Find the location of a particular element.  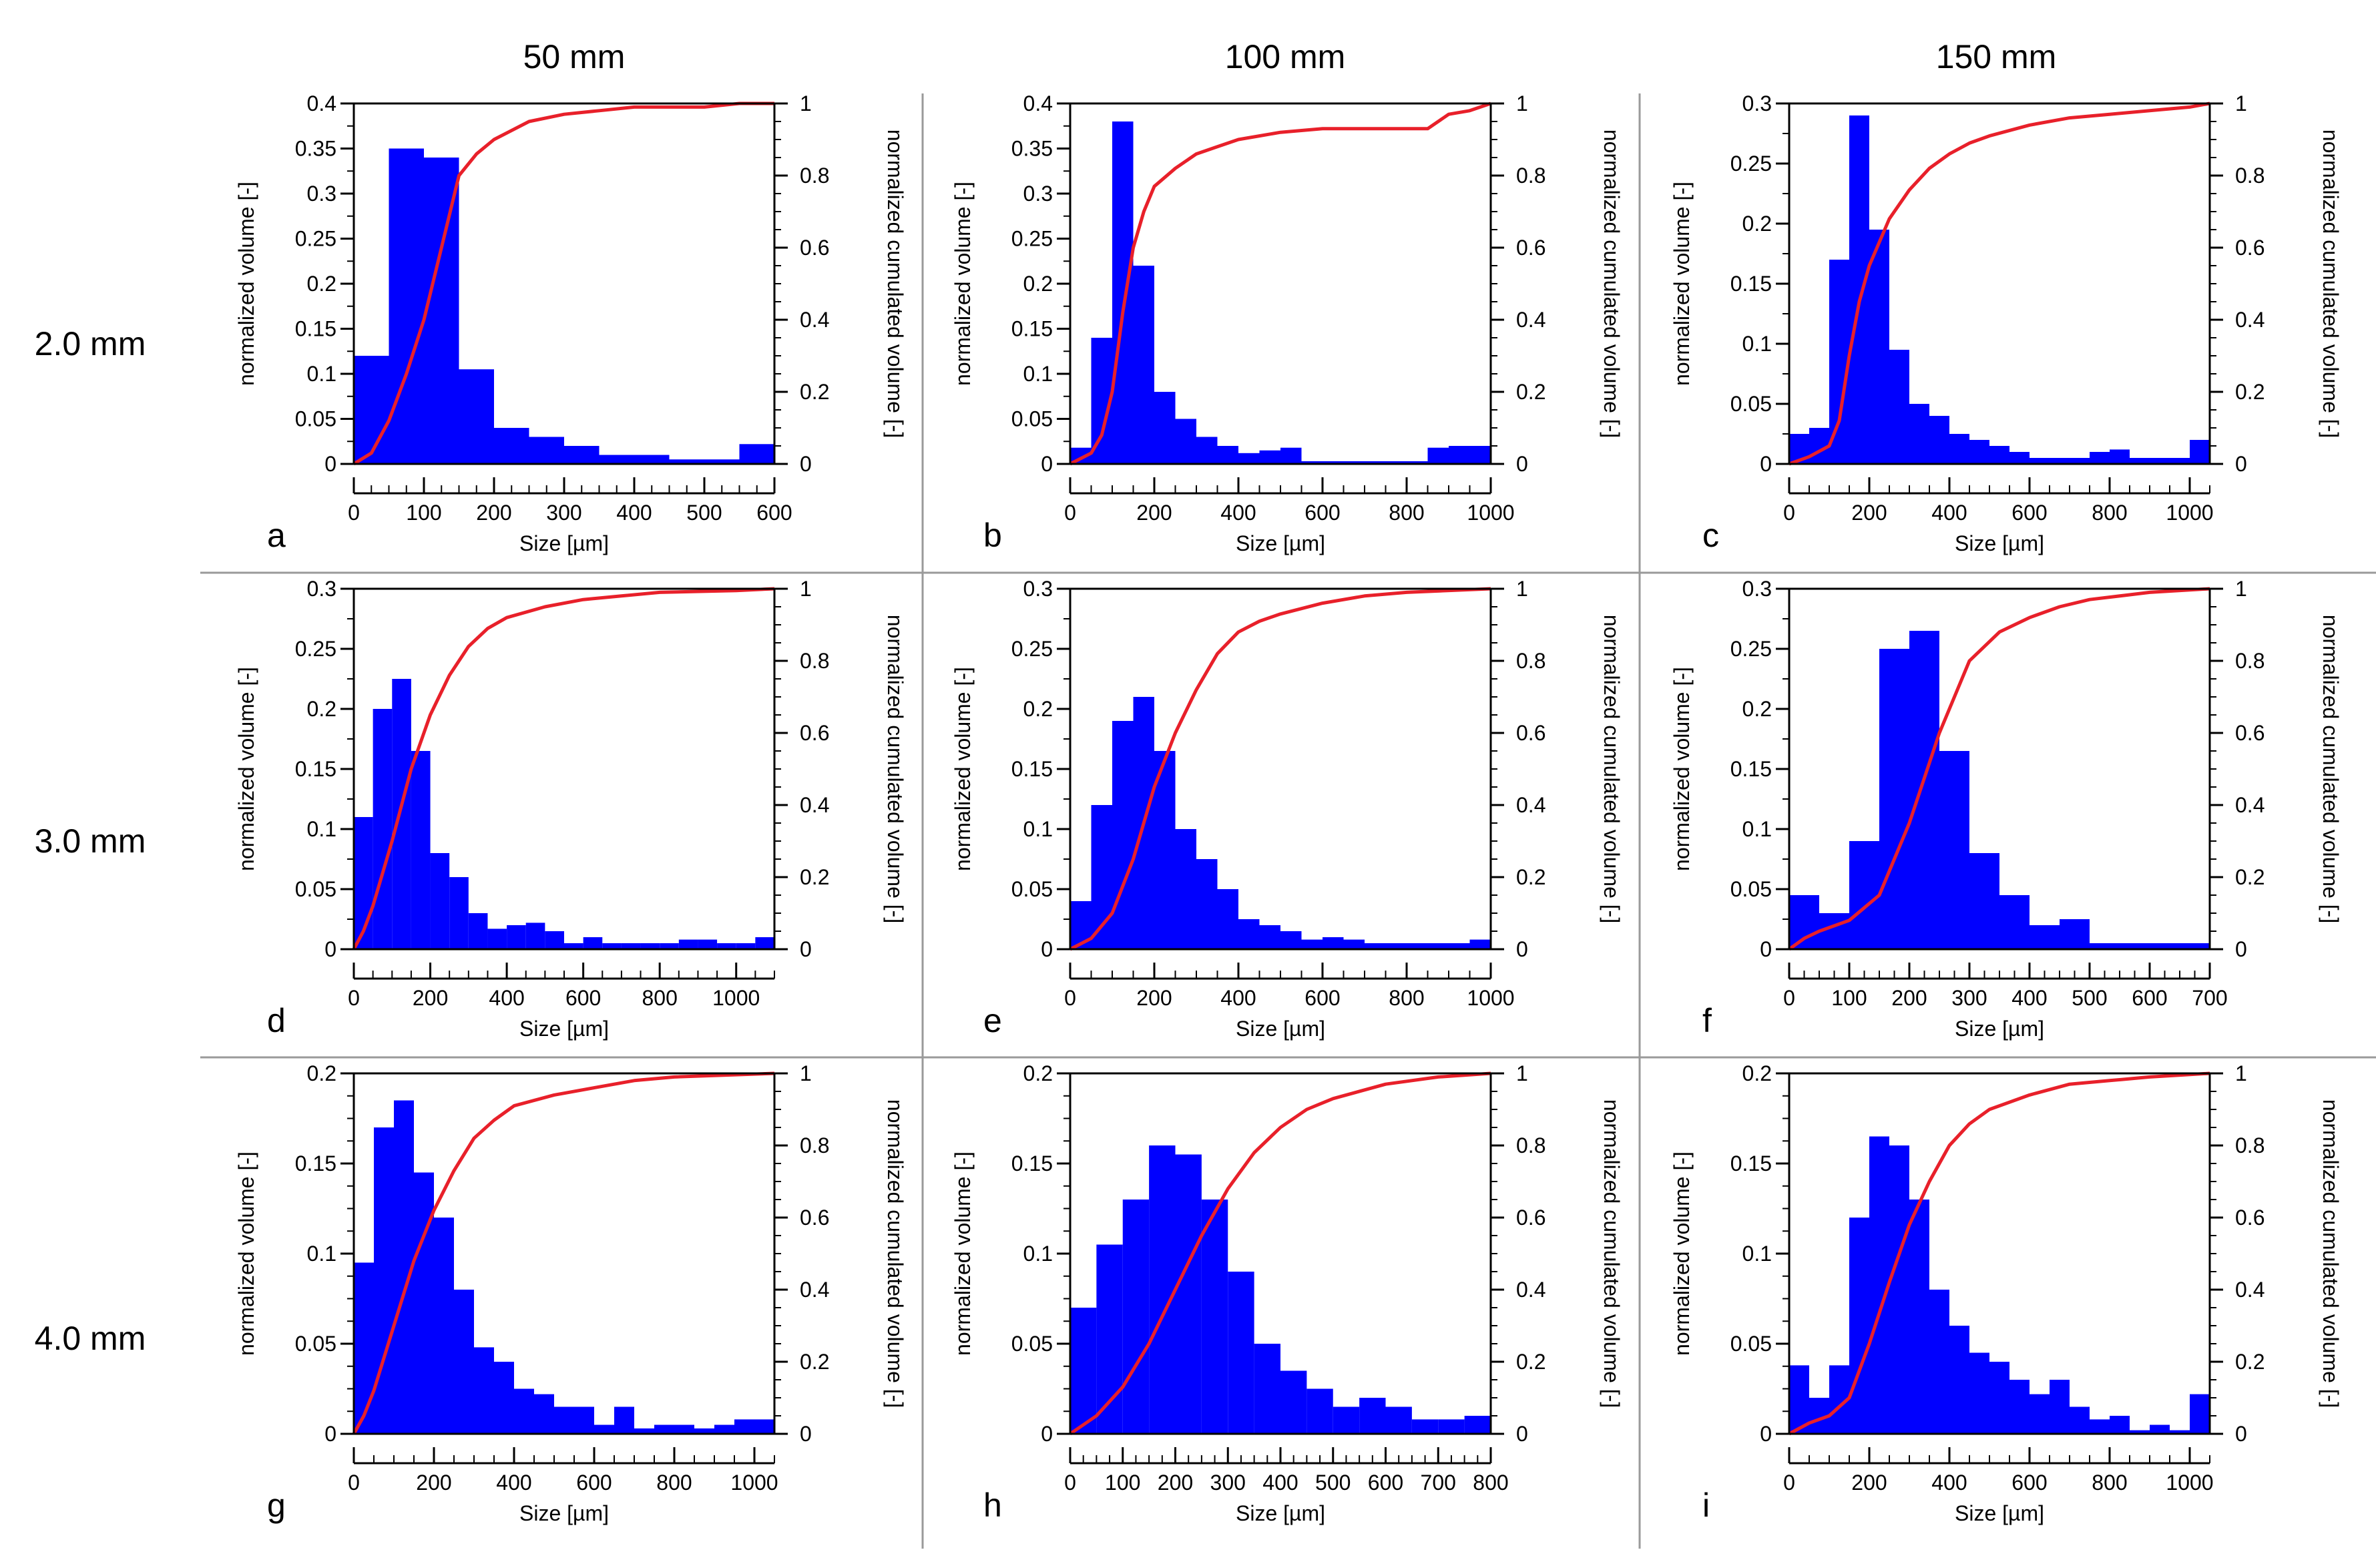

xtick-label-b-2: 400 is located at coordinates (1238, 513).